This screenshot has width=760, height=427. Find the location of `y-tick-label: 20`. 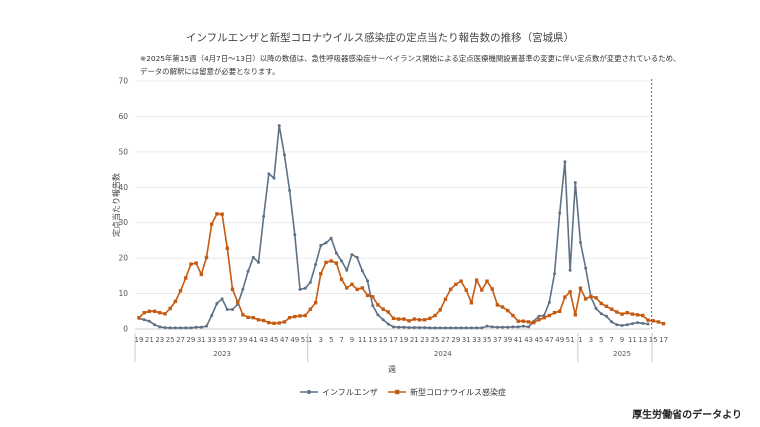

y-tick-label: 20 is located at coordinates (123, 258).